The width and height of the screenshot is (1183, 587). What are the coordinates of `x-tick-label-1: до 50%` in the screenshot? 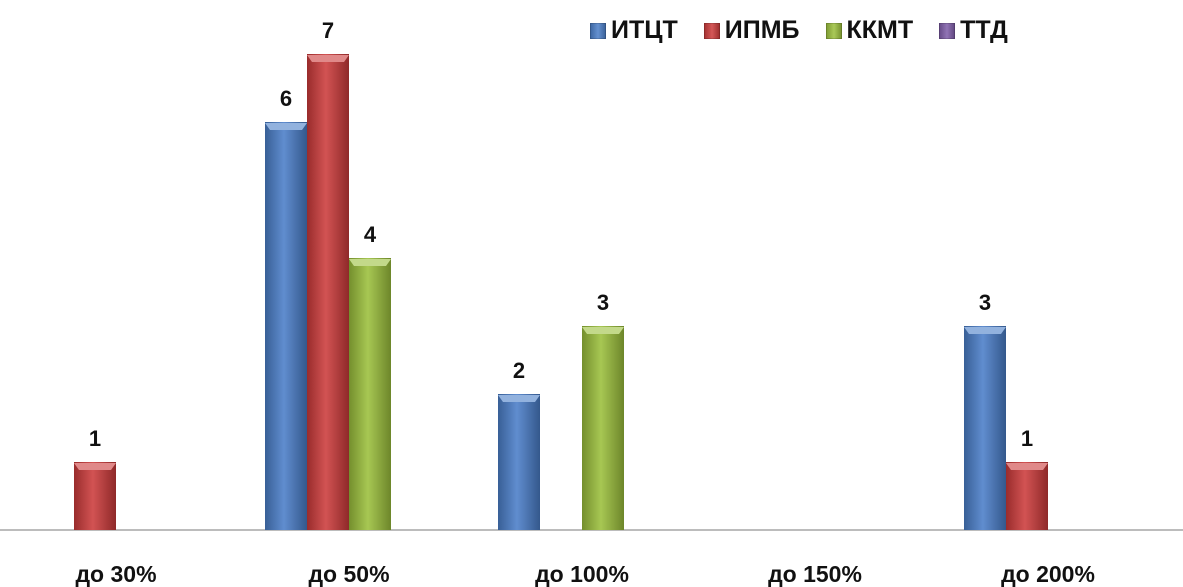 It's located at (348, 574).